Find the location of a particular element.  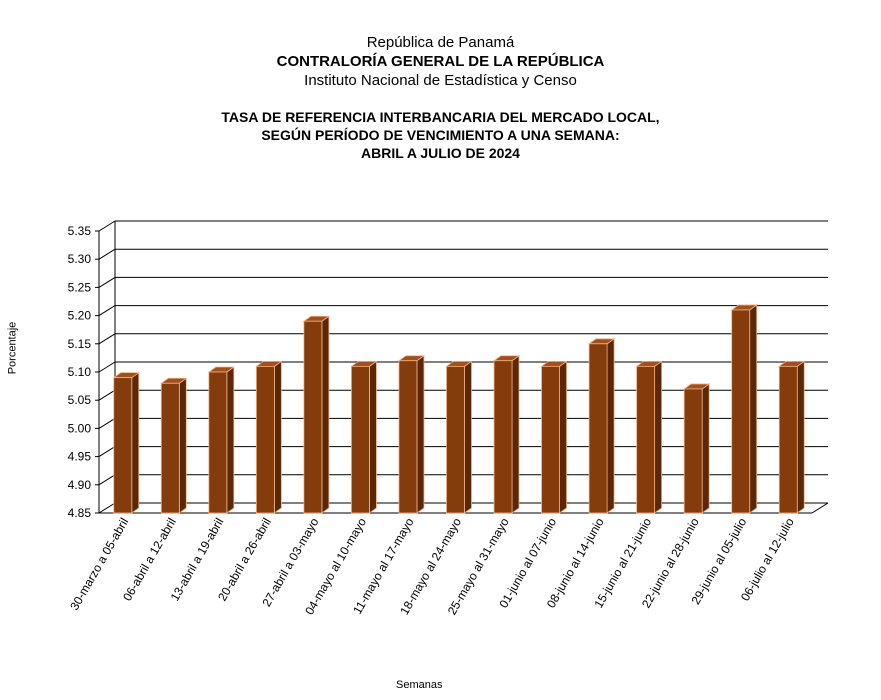

institution-name: CONTRALORÍA GENERAL DE LA REPÚBLICA is located at coordinates (440, 61).